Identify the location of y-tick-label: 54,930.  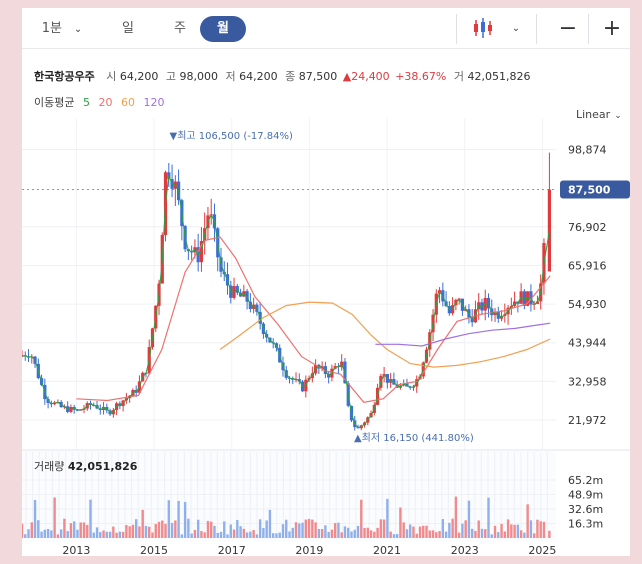
(587, 304).